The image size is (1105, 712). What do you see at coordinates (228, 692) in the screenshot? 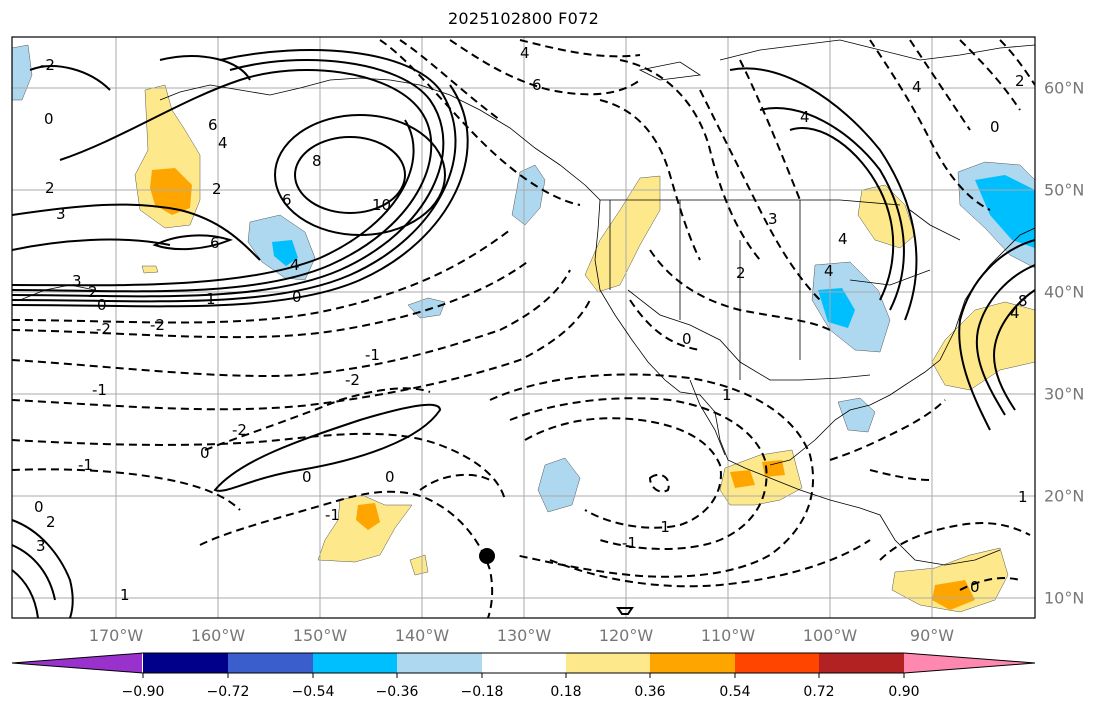
I see `colorbar-tick-label: −0.72` at bounding box center [228, 692].